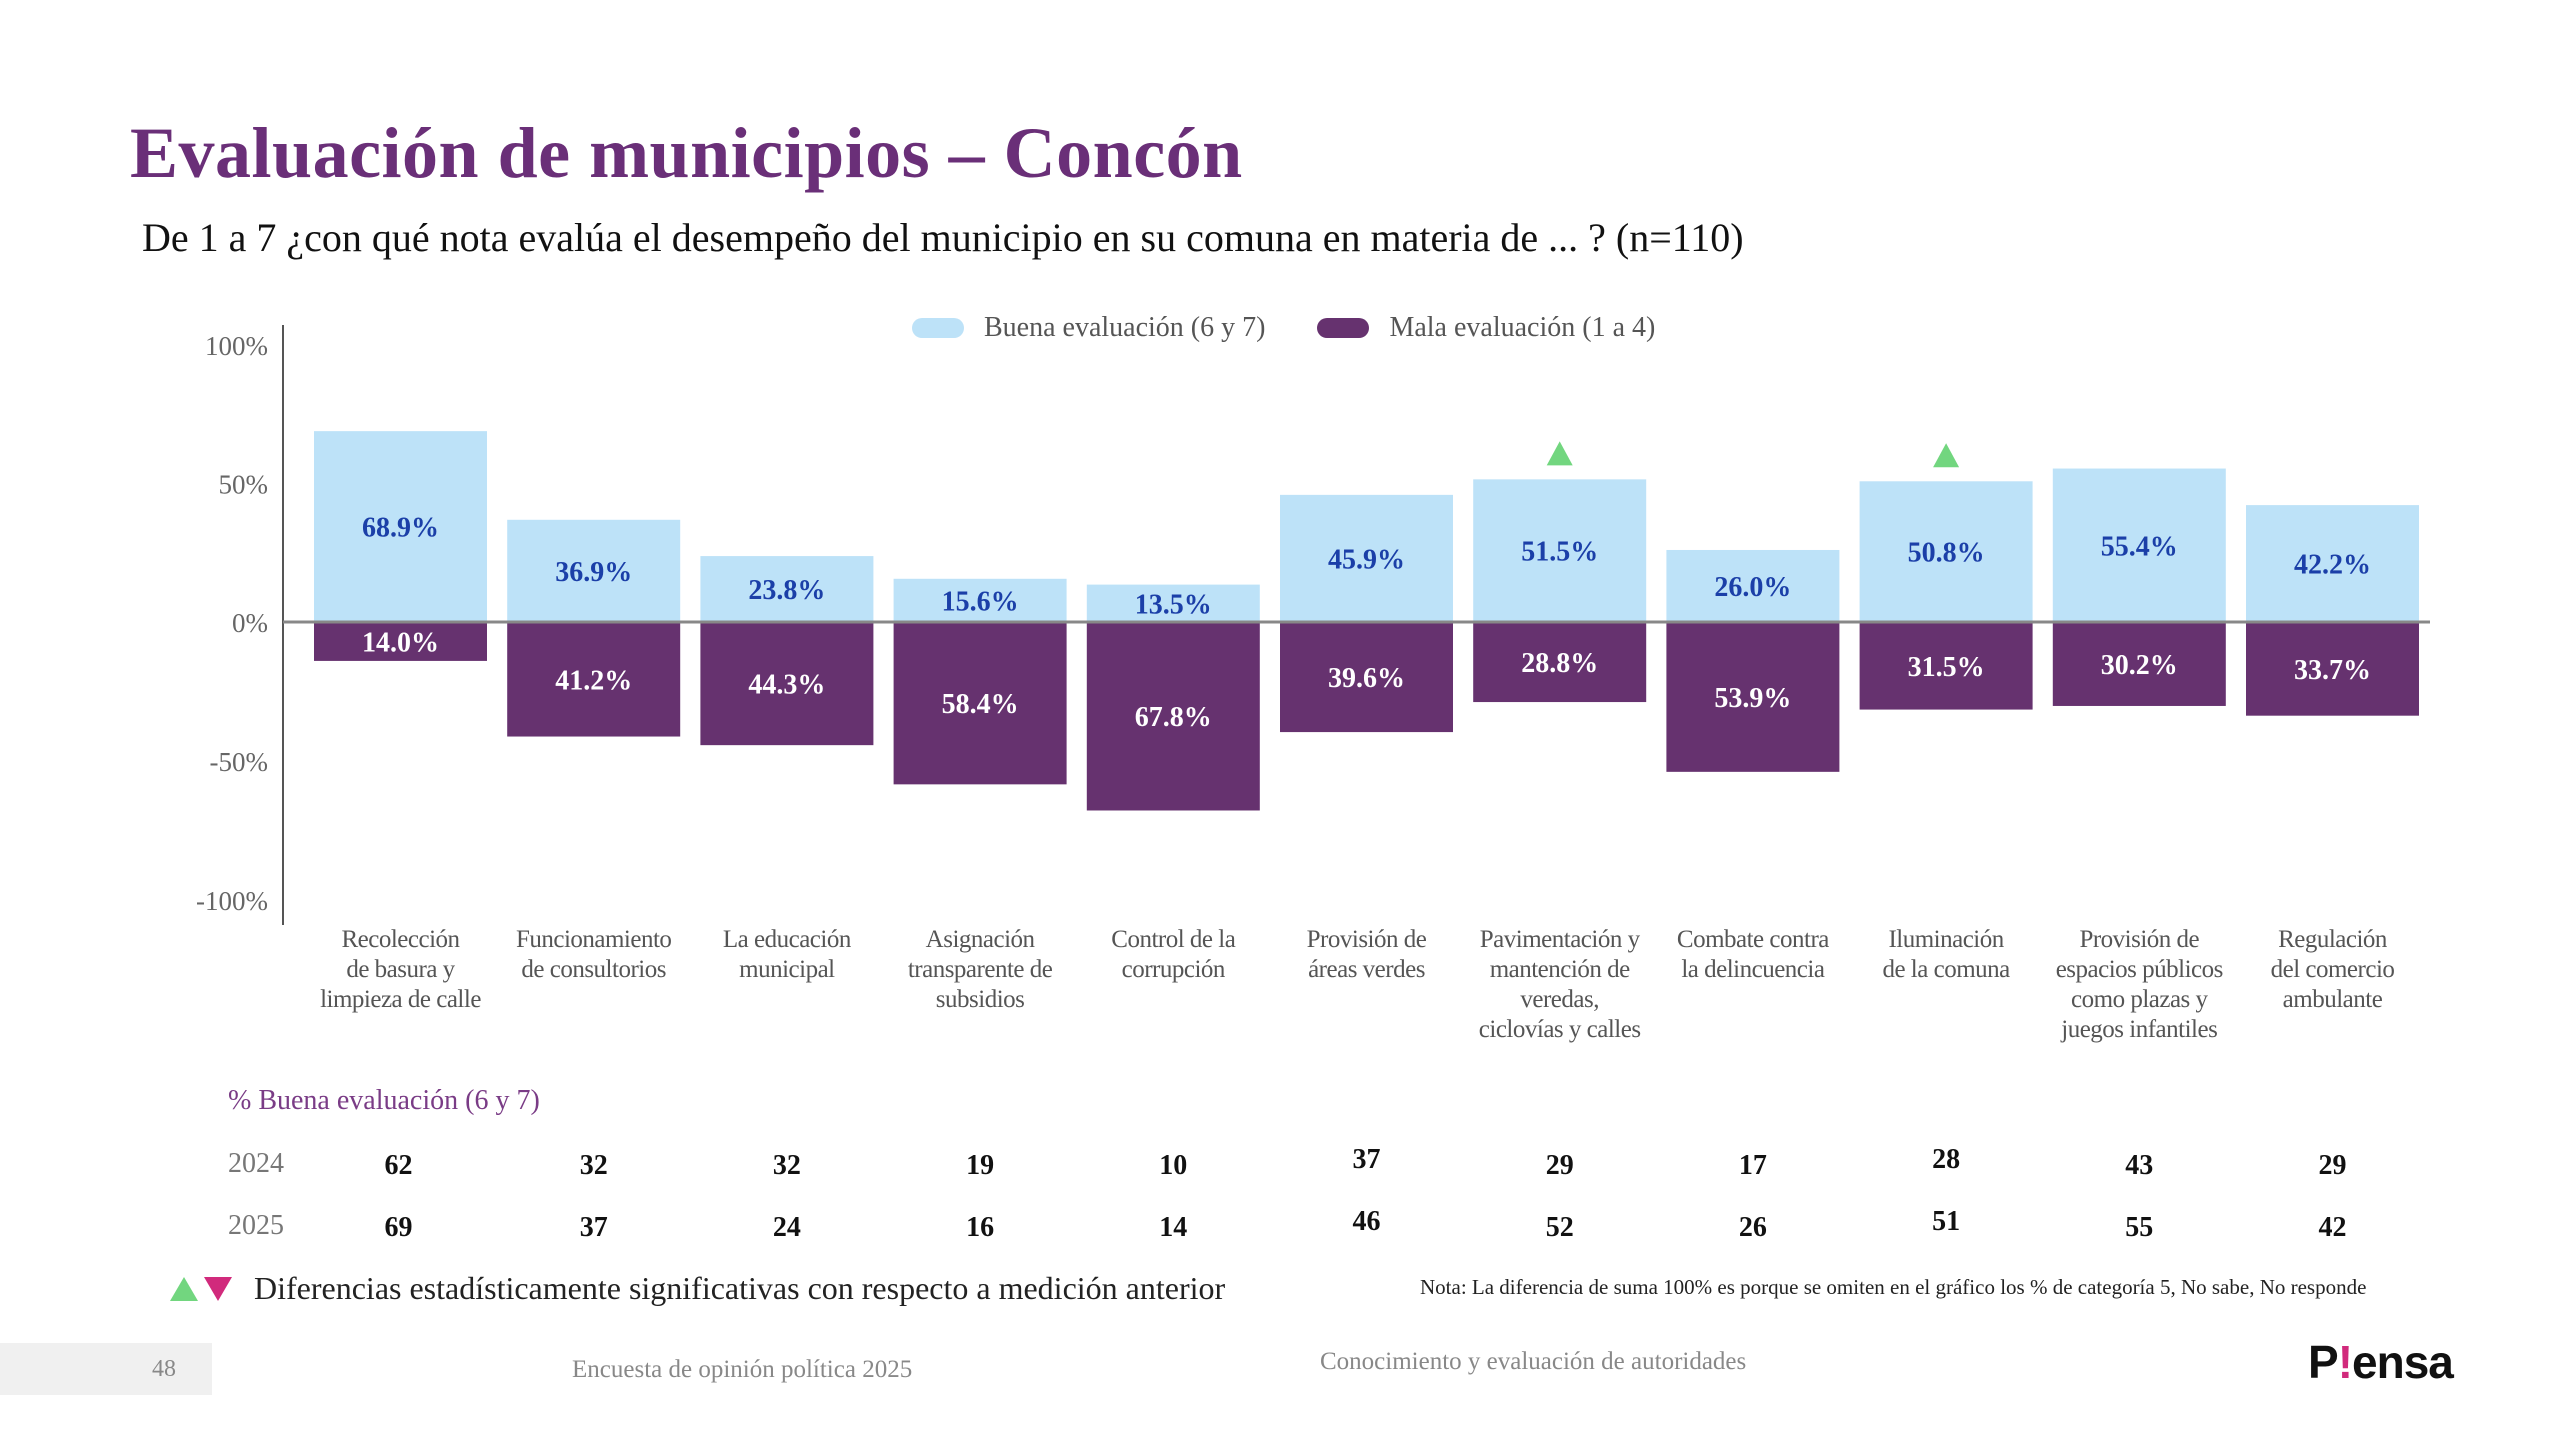 The image size is (2560, 1440). Describe the element at coordinates (256, 1163) in the screenshot. I see `table-year-label: 2024` at that location.